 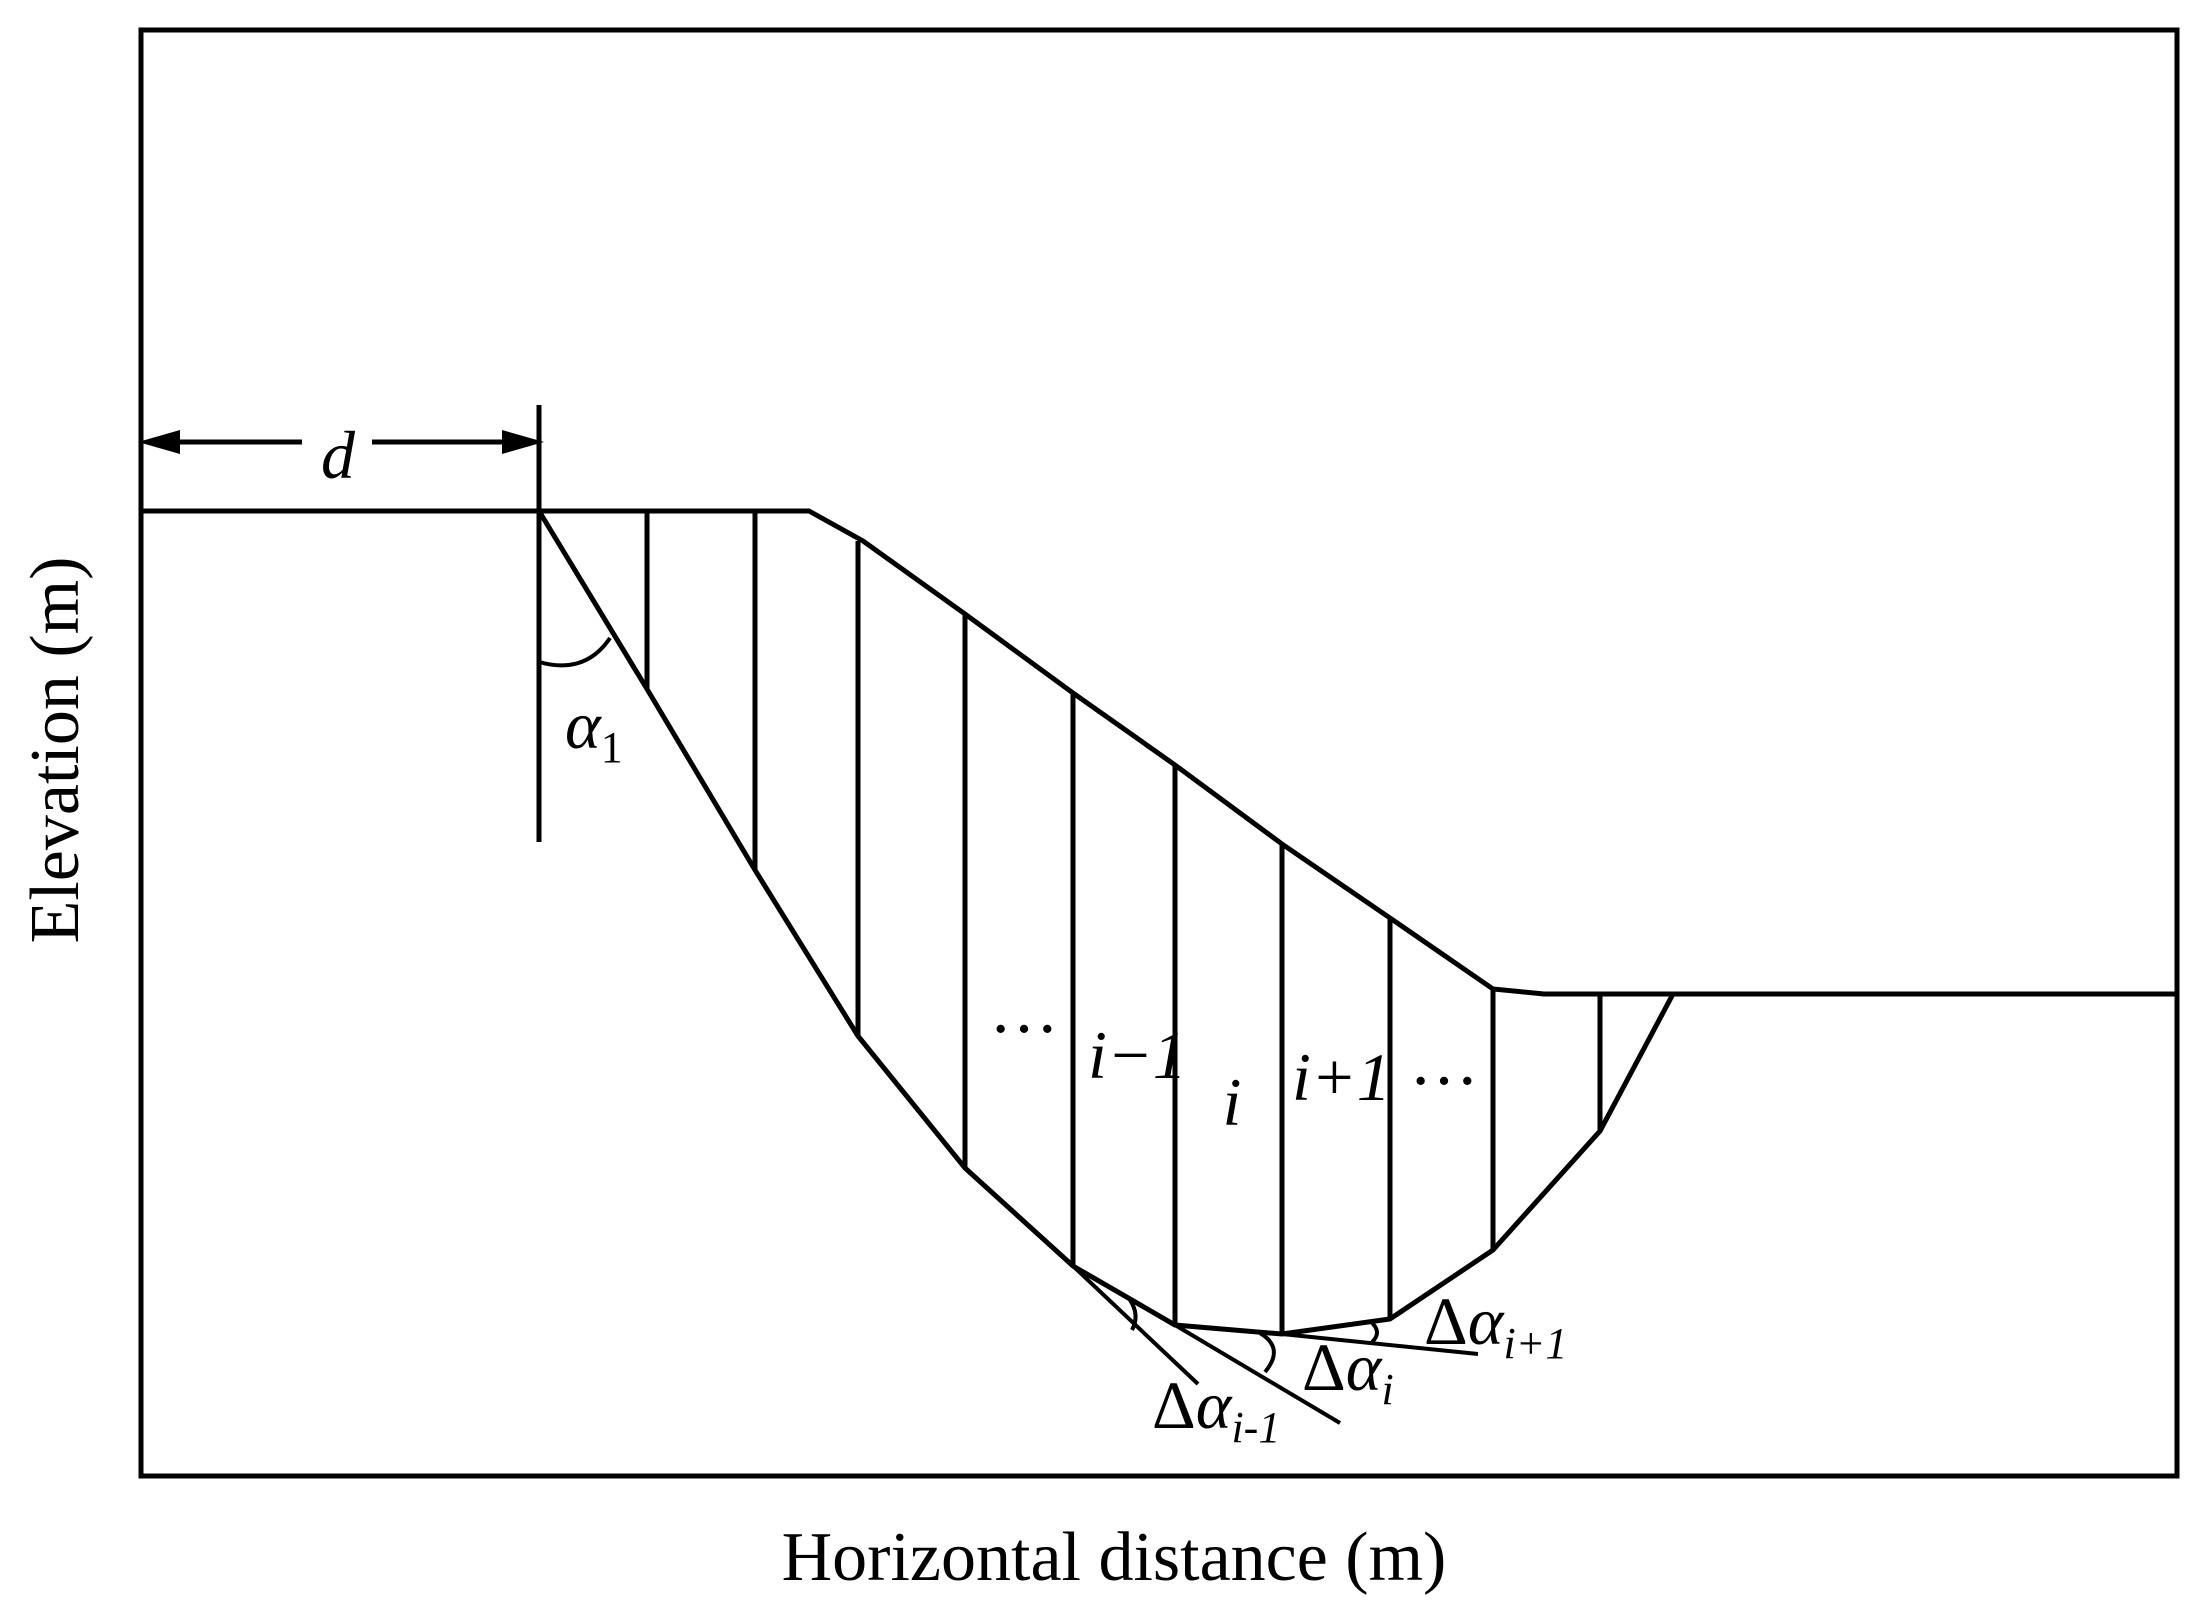 I want to click on delta-alpha-i-minus-1-arc, so click(x=1133, y=1314).